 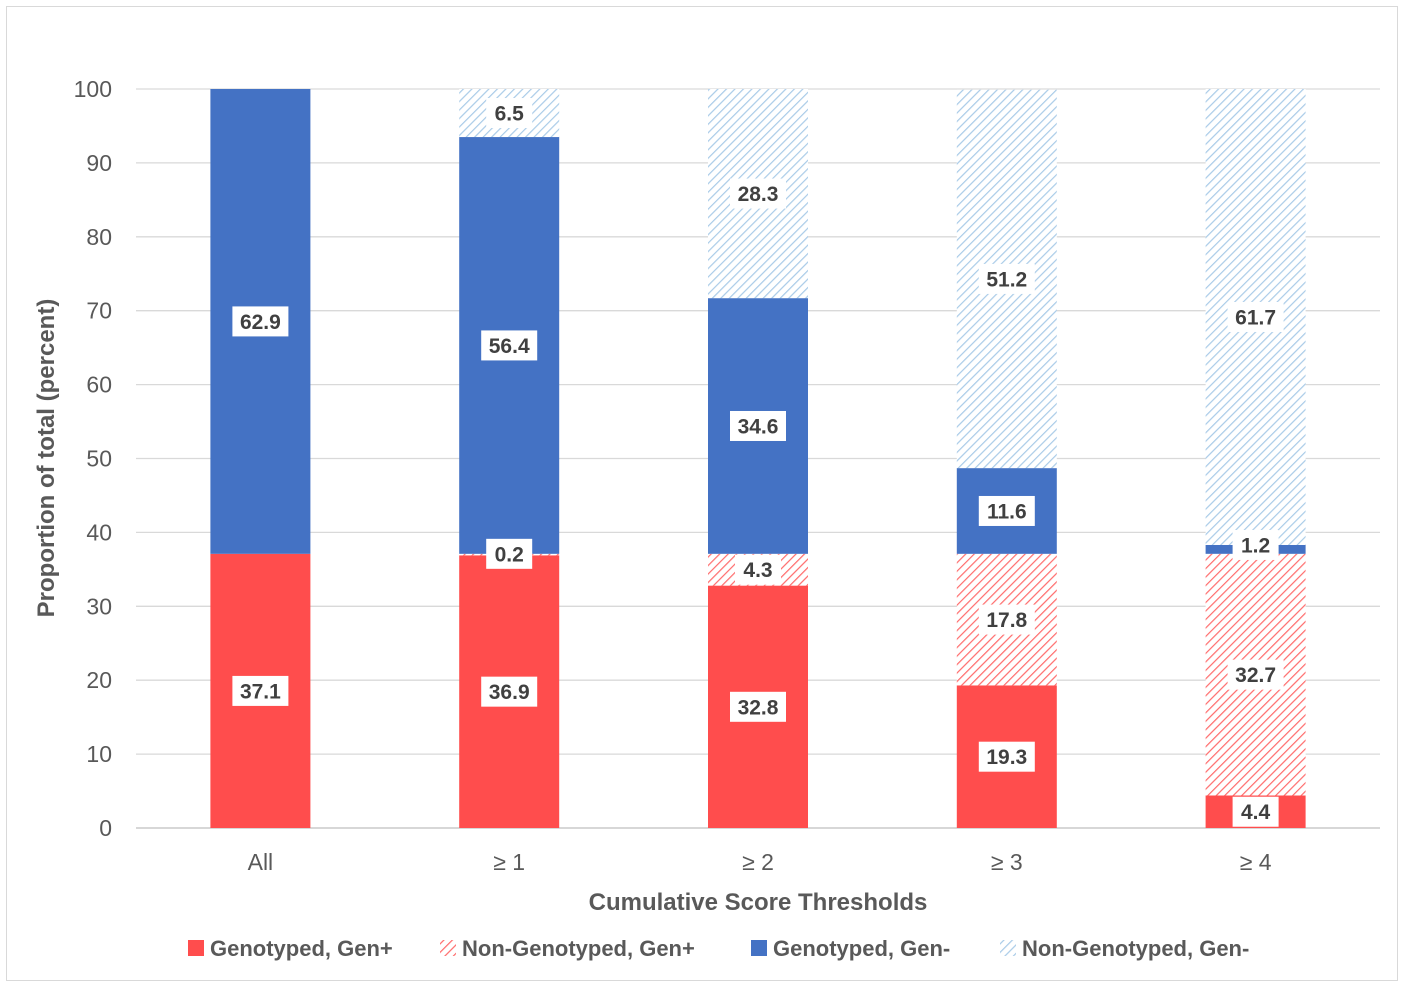 I want to click on data-label: 17.8, so click(x=1006, y=620).